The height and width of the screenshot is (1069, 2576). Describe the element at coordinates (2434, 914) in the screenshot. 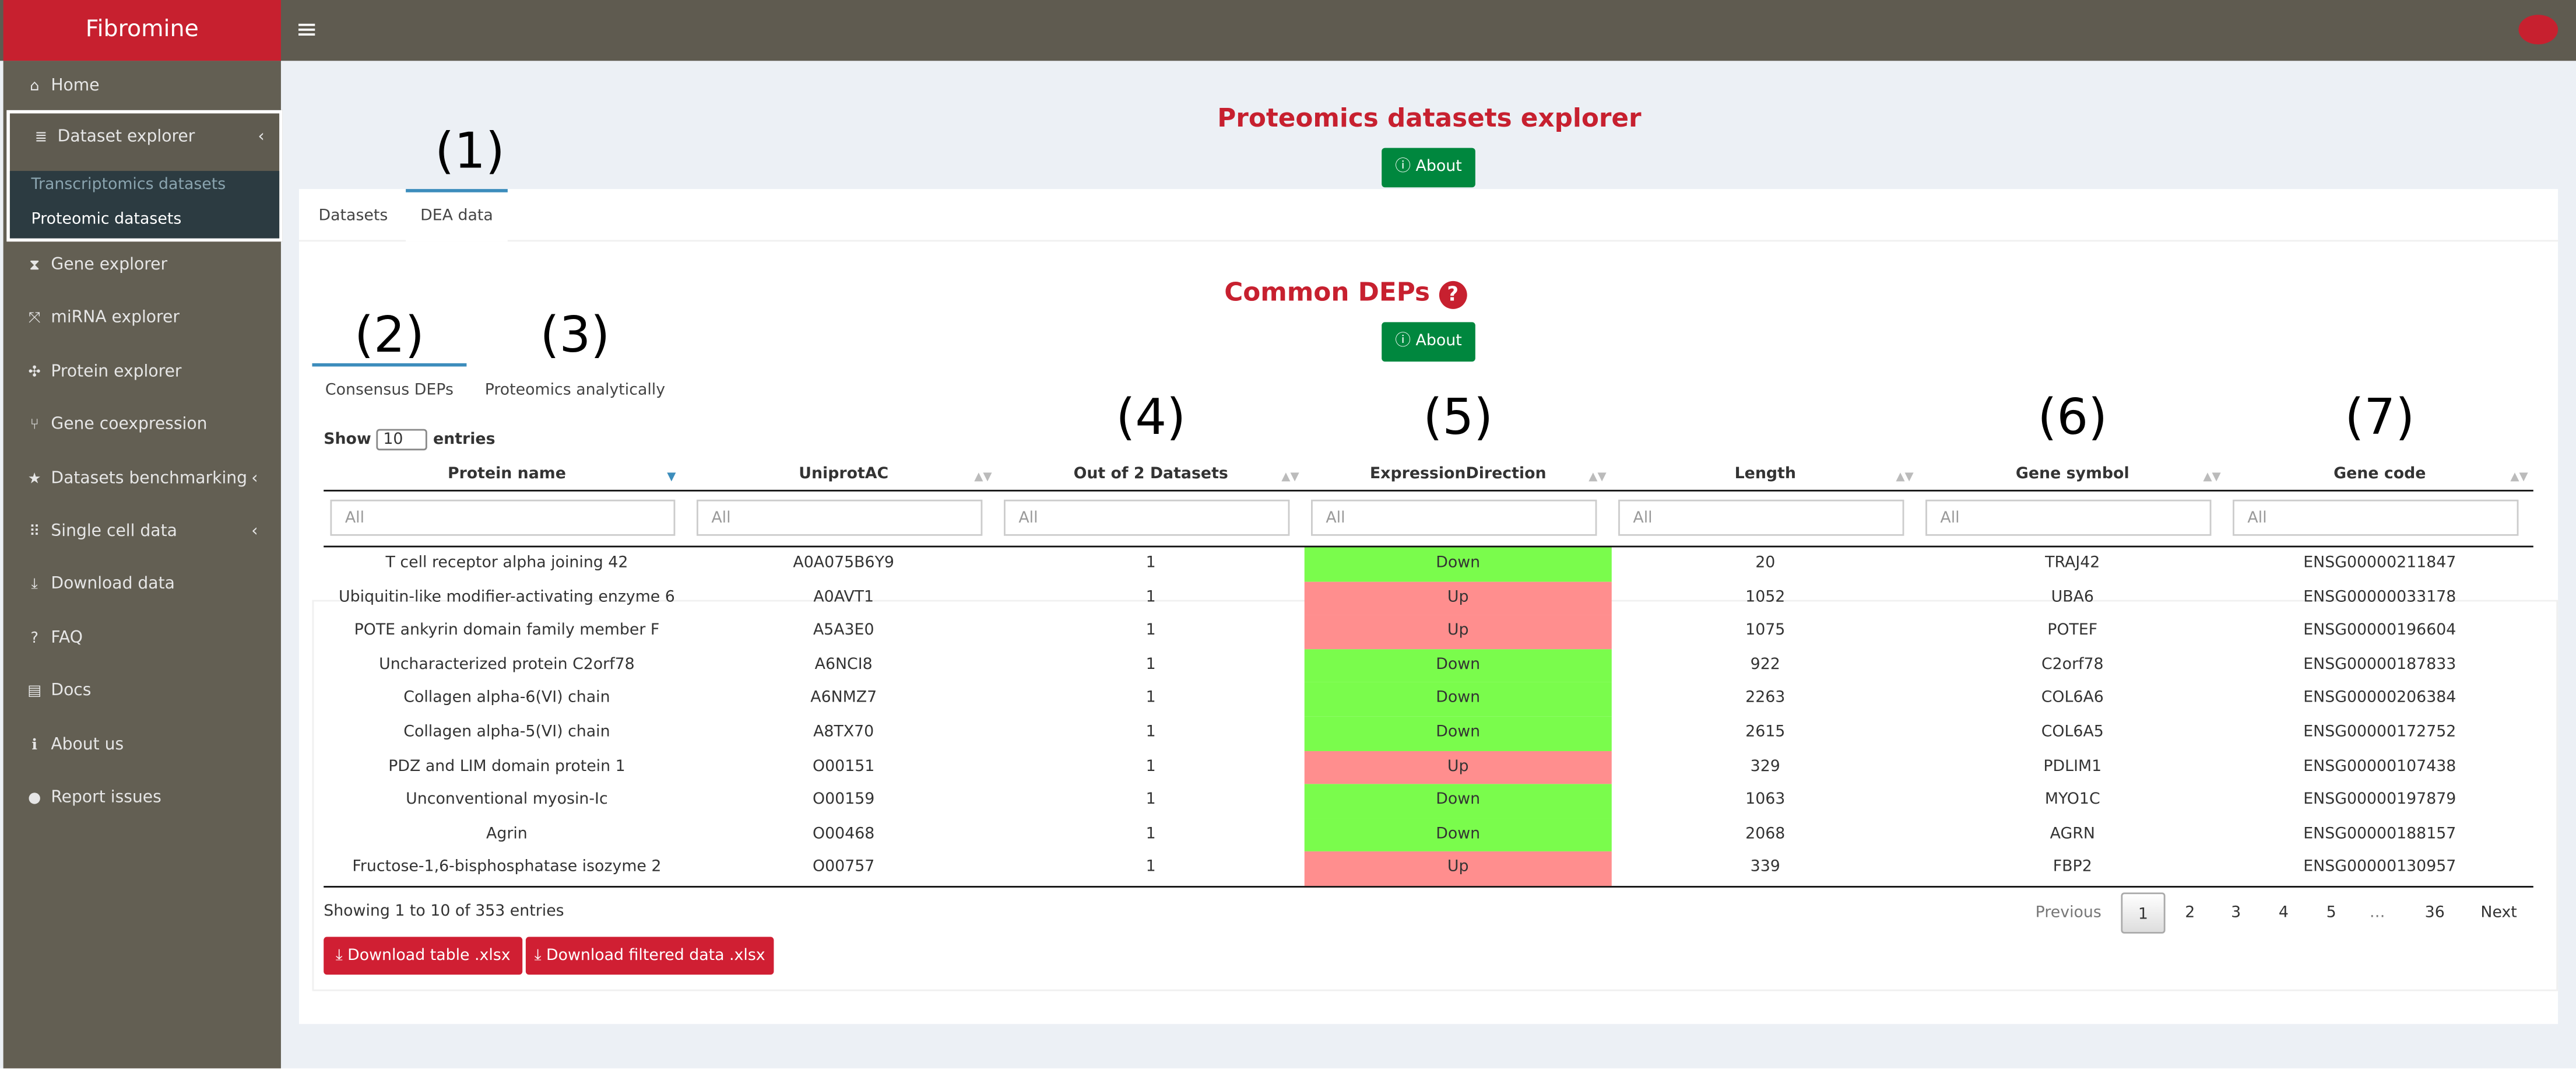

I see `page-link: 36` at that location.